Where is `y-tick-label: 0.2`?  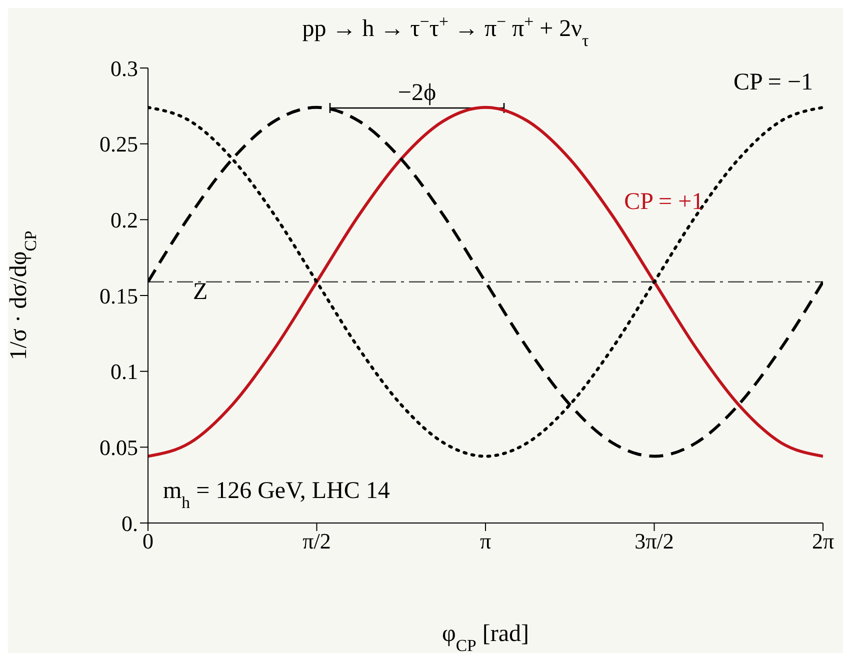 y-tick-label: 0.2 is located at coordinates (124, 219).